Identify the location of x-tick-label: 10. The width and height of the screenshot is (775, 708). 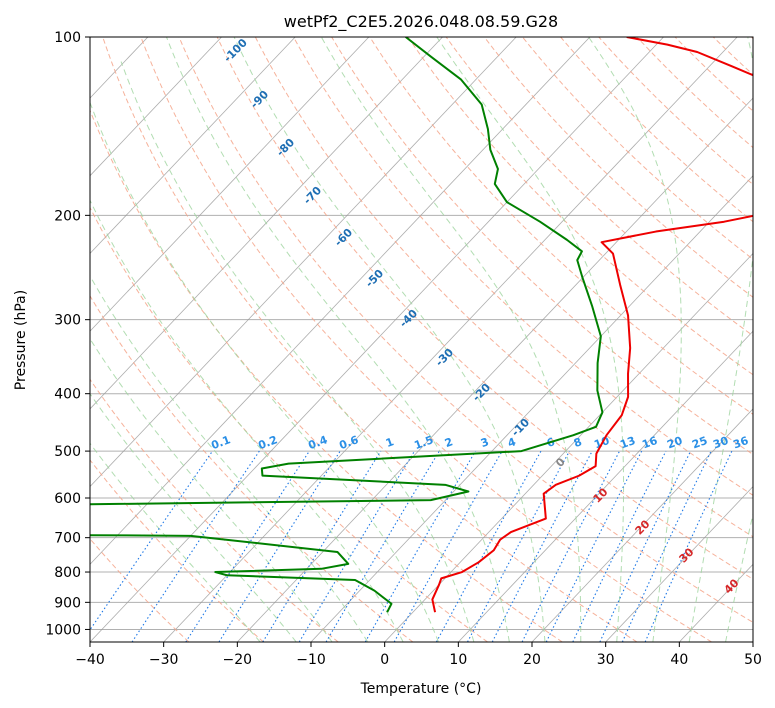
(458, 660).